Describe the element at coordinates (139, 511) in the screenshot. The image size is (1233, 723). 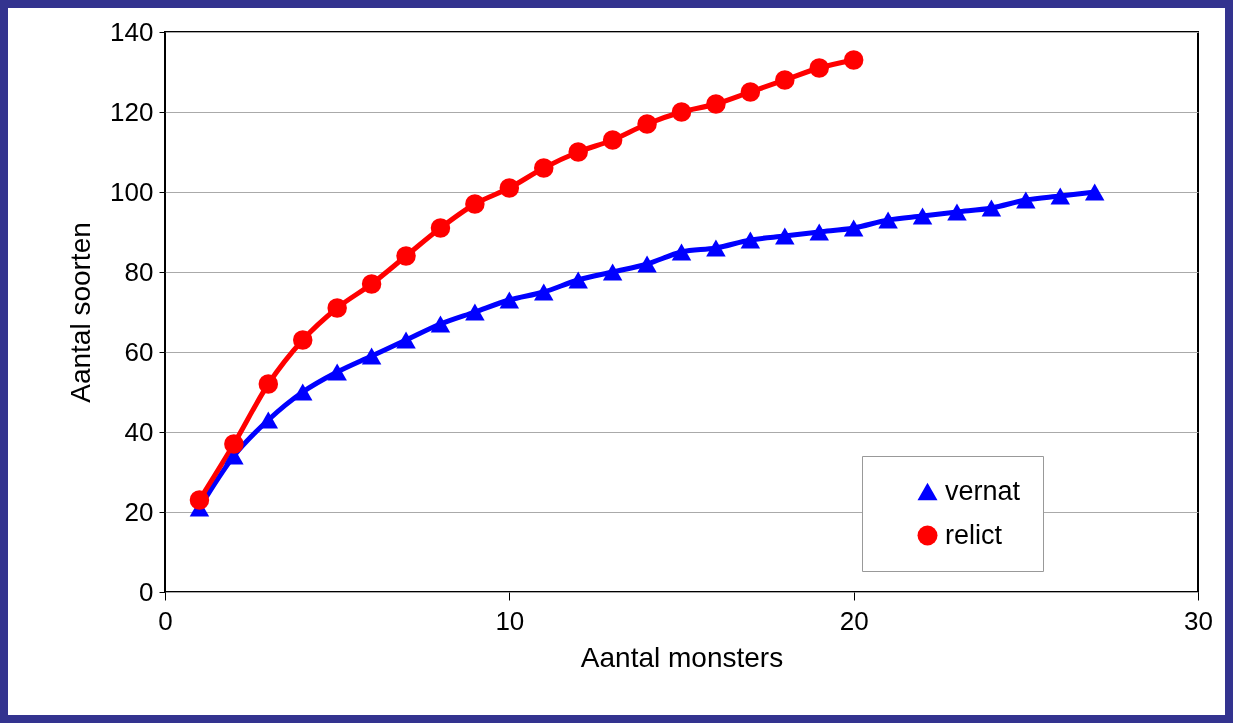
I see `y-tick-label: 20` at that location.